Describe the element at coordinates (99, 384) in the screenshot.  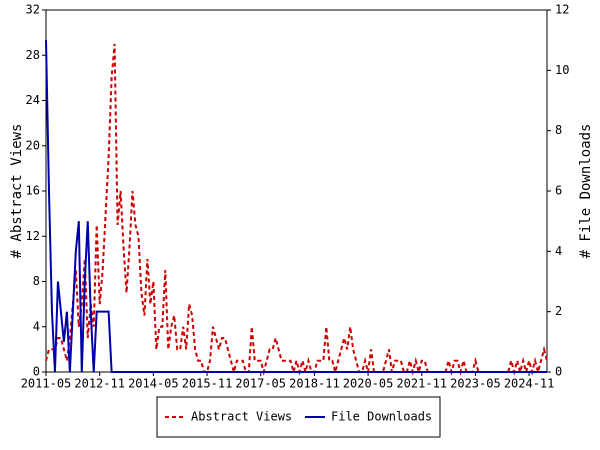
I see `x-tick-label: 2012-11` at that location.